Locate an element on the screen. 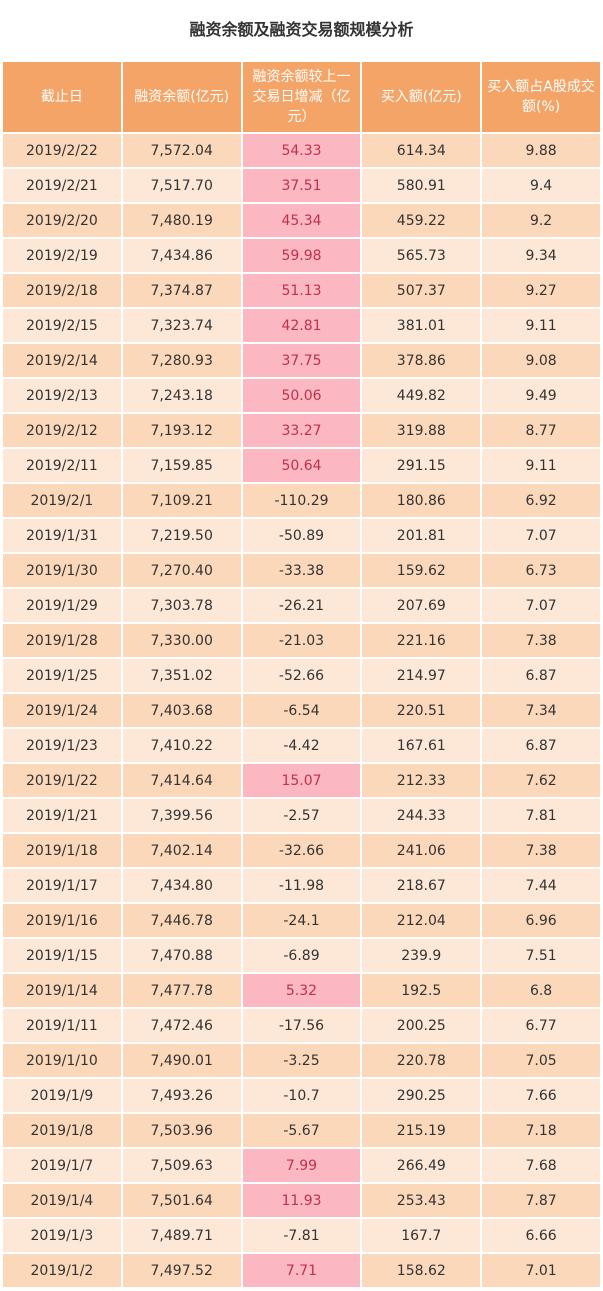  table-cell: 54.33 is located at coordinates (301, 150).